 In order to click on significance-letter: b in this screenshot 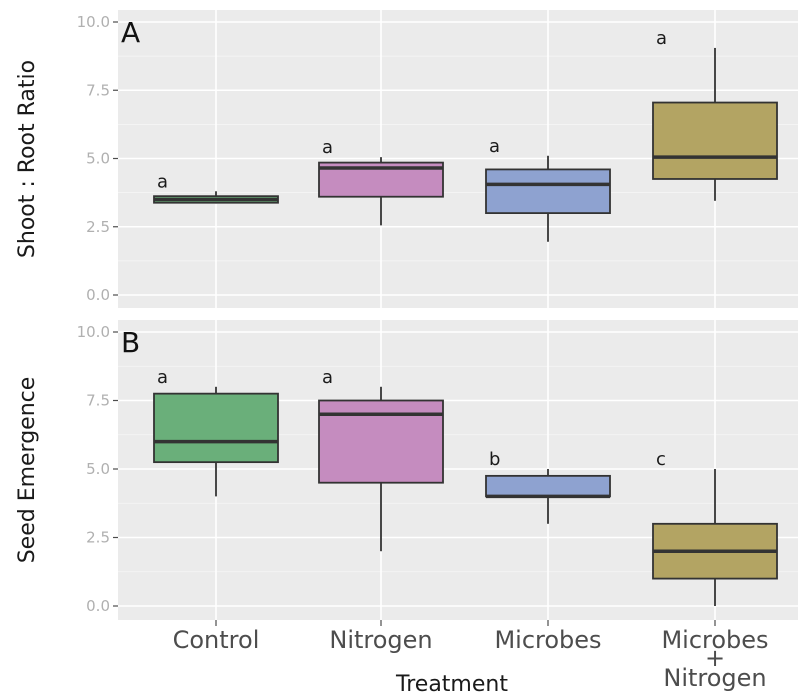, I will do `click(494, 459)`.